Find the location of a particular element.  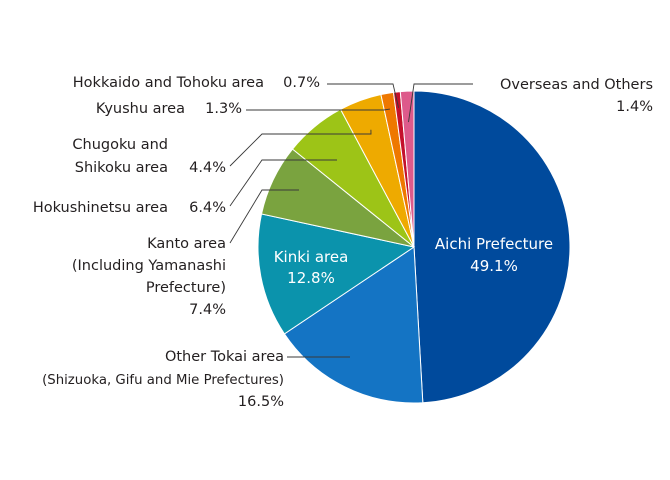

label-other-tokai-value: 16.5% is located at coordinates (261, 402).